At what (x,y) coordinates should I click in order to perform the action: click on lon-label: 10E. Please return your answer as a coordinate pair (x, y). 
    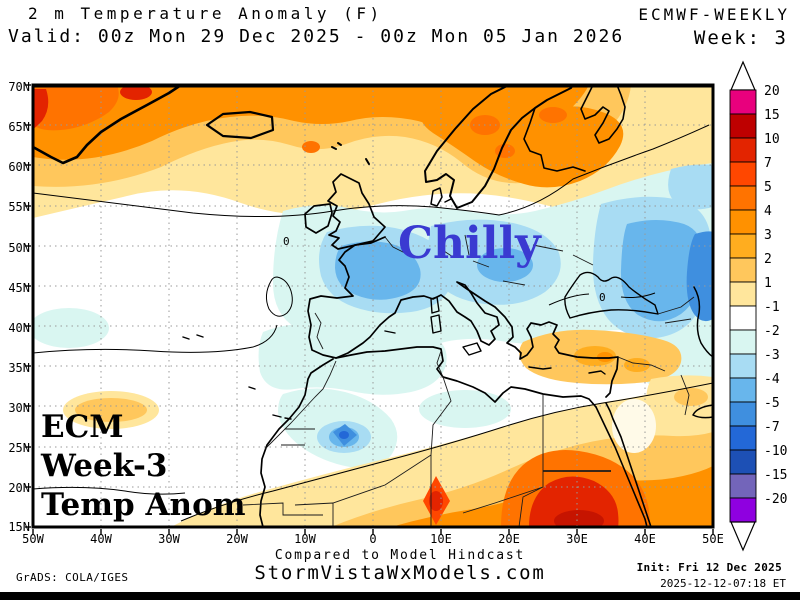
    Looking at the image, I should click on (441, 539).